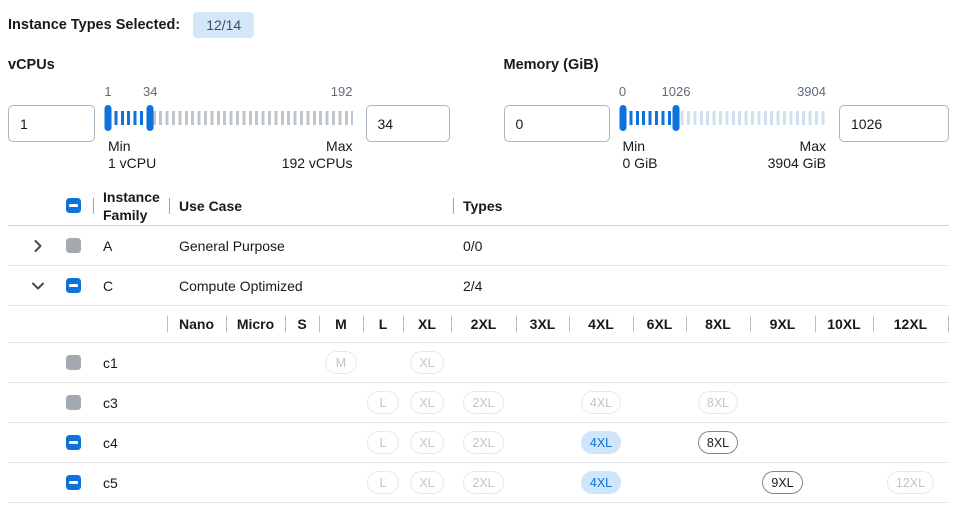  Describe the element at coordinates (722, 118) in the screenshot. I see `memory-slider-track` at that location.